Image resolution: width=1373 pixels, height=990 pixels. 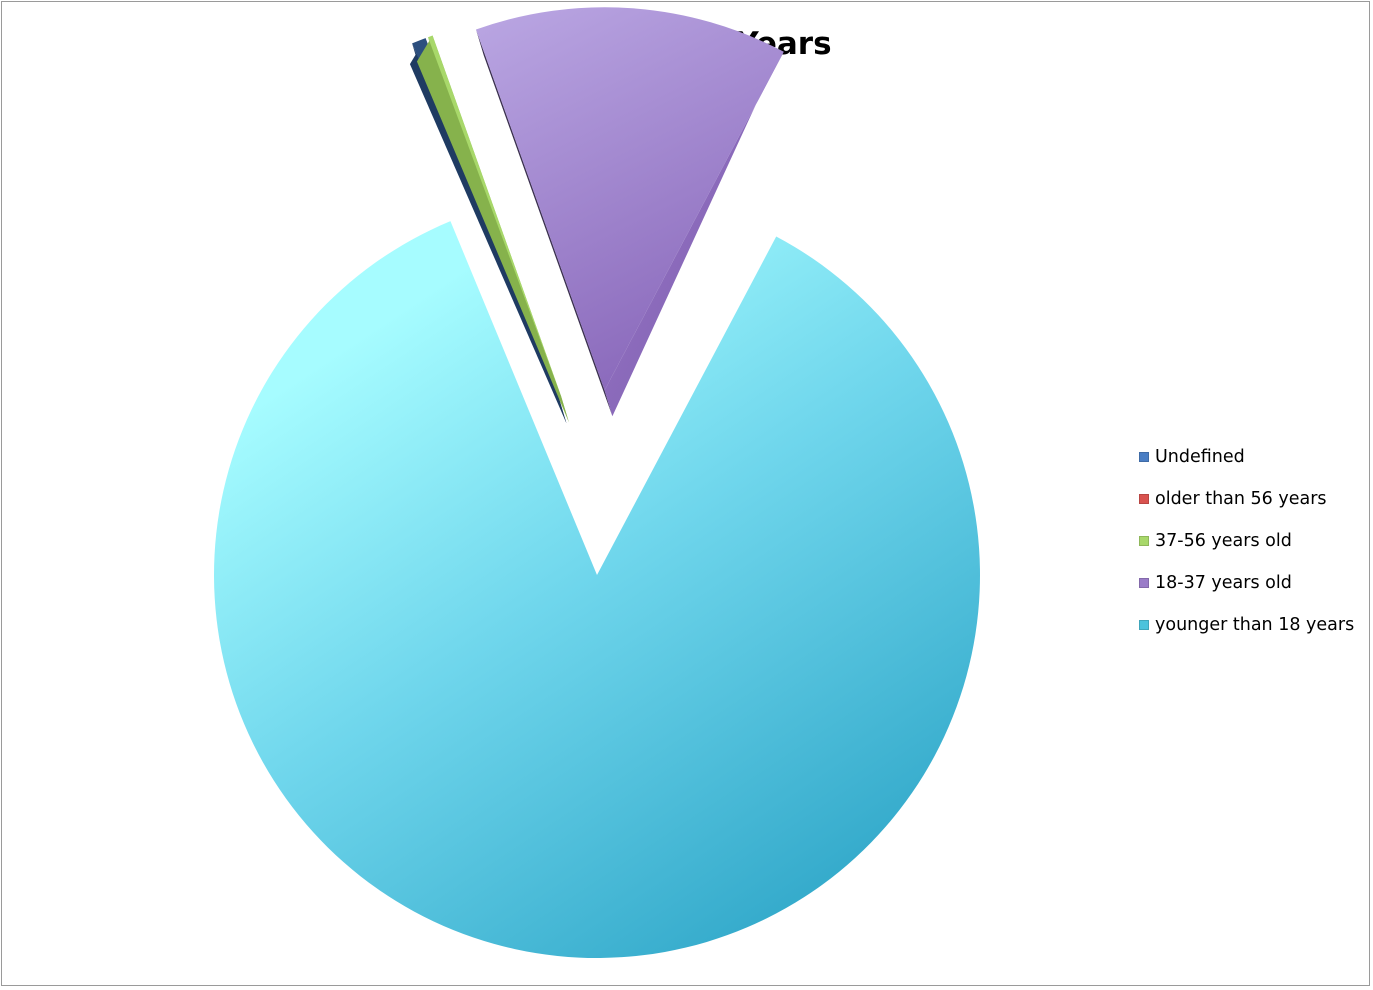 I want to click on pie-slice-edge-37-56-years-old, so click(x=492, y=229).